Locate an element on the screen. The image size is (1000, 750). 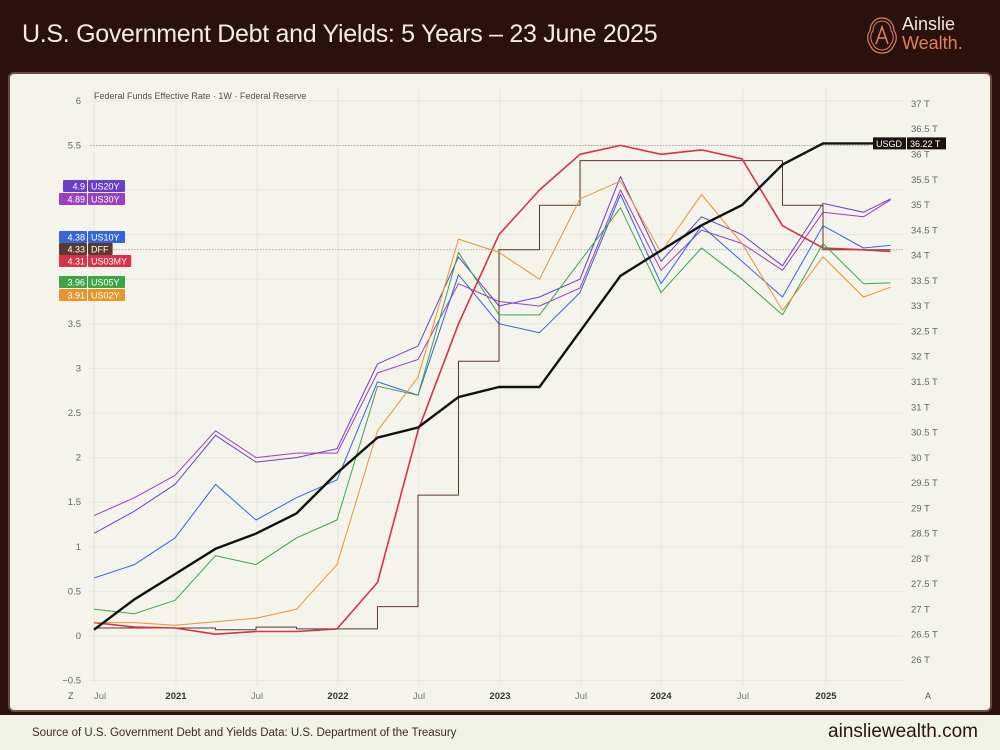
y-left-tick: 6 is located at coordinates (78, 101).